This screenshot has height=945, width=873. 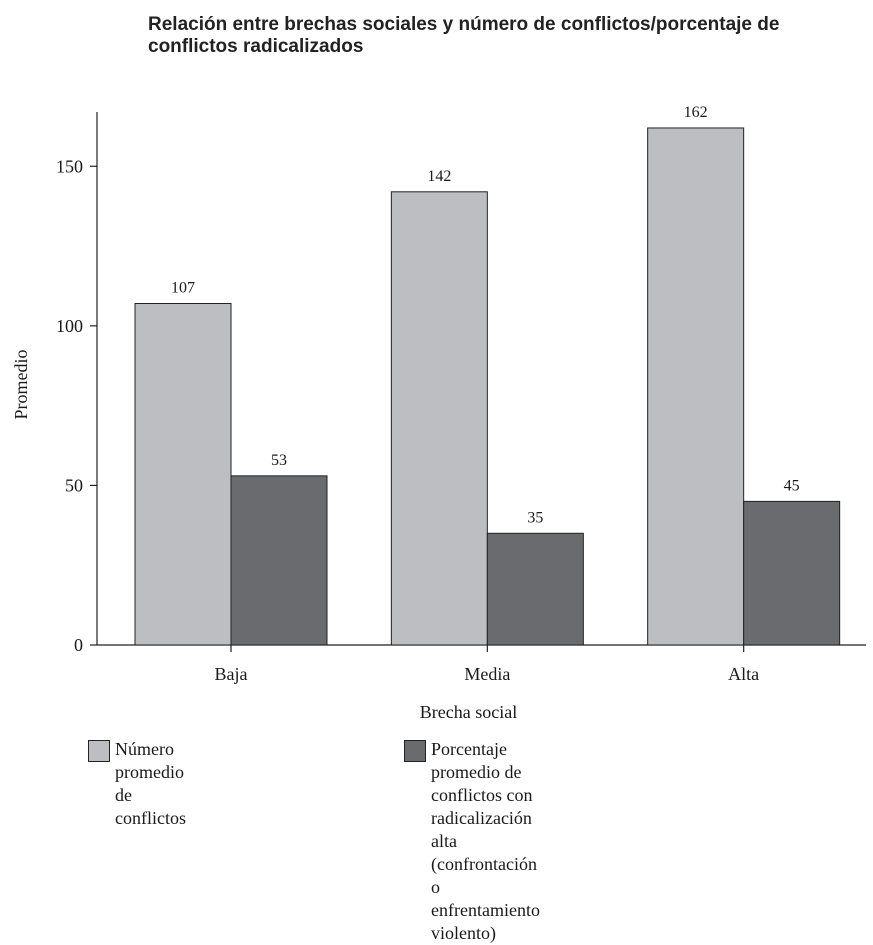 What do you see at coordinates (279, 460) in the screenshot?
I see `data-label: 53` at bounding box center [279, 460].